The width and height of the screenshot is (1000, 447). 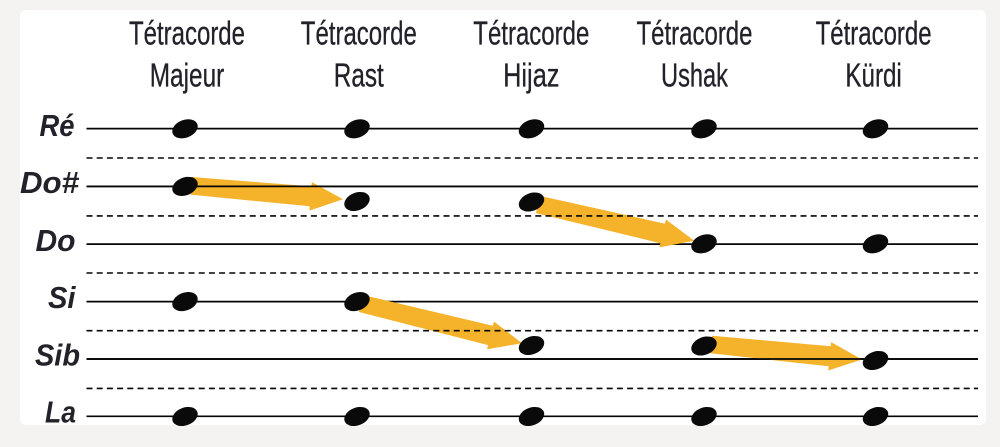 What do you see at coordinates (359, 75) in the screenshot?
I see `svg-text: Rast` at bounding box center [359, 75].